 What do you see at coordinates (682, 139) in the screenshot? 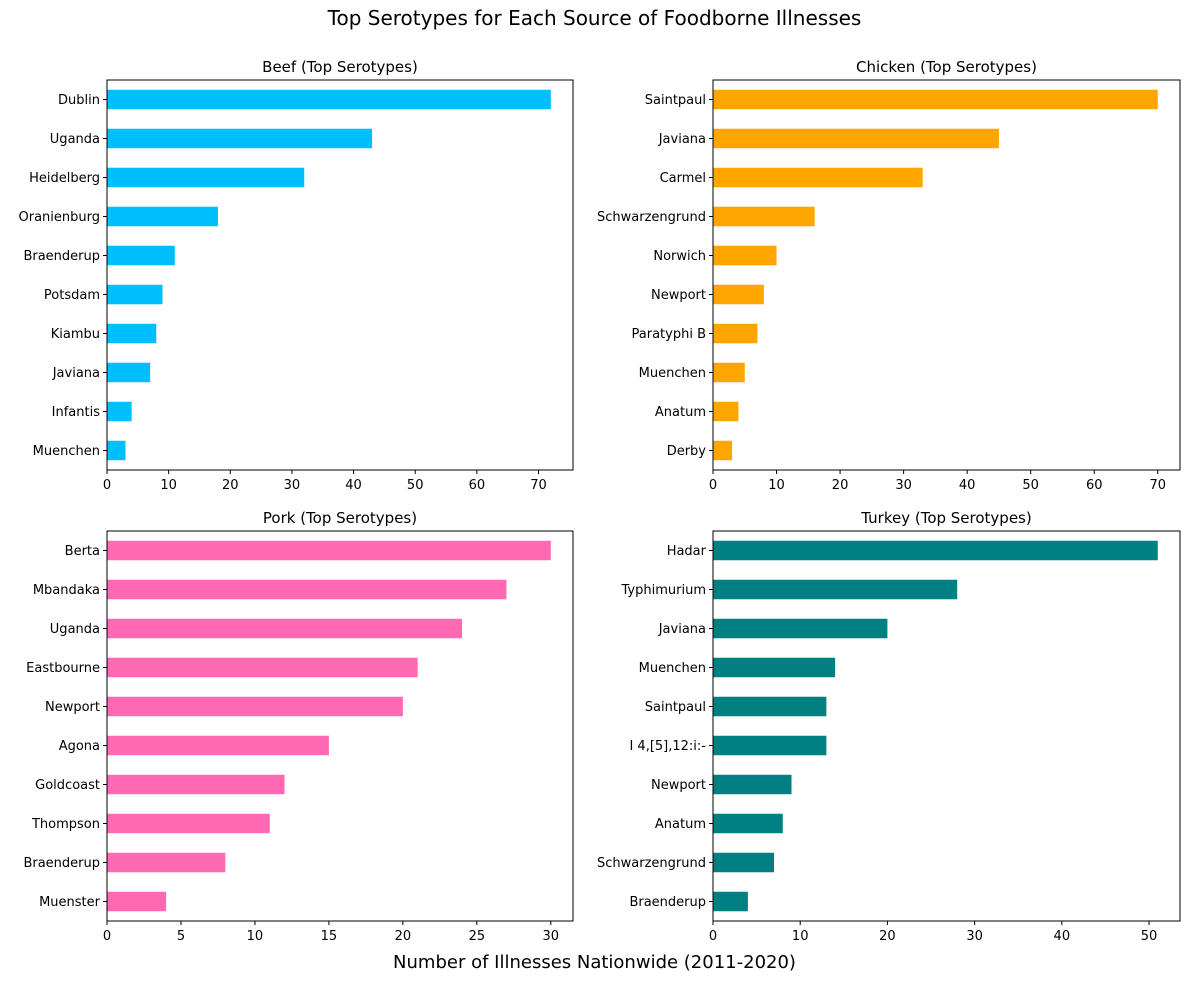
I see `category-label-chicken: Javiana` at bounding box center [682, 139].